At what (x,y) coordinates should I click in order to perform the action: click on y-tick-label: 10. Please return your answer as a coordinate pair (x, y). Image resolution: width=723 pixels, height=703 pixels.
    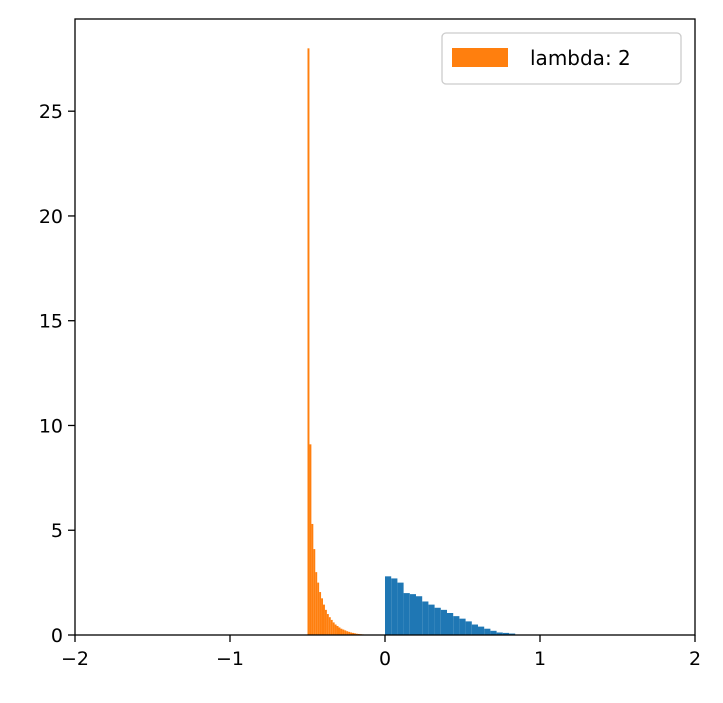
    Looking at the image, I should click on (51, 426).